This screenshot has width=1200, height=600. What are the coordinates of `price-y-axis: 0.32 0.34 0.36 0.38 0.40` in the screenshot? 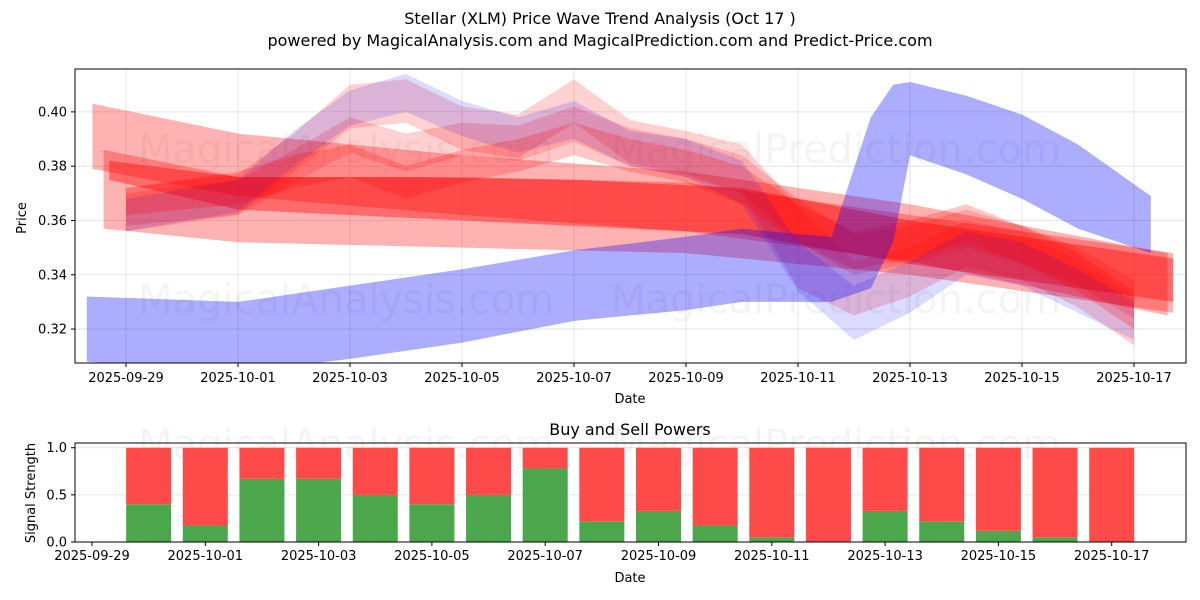 It's located at (56, 221).